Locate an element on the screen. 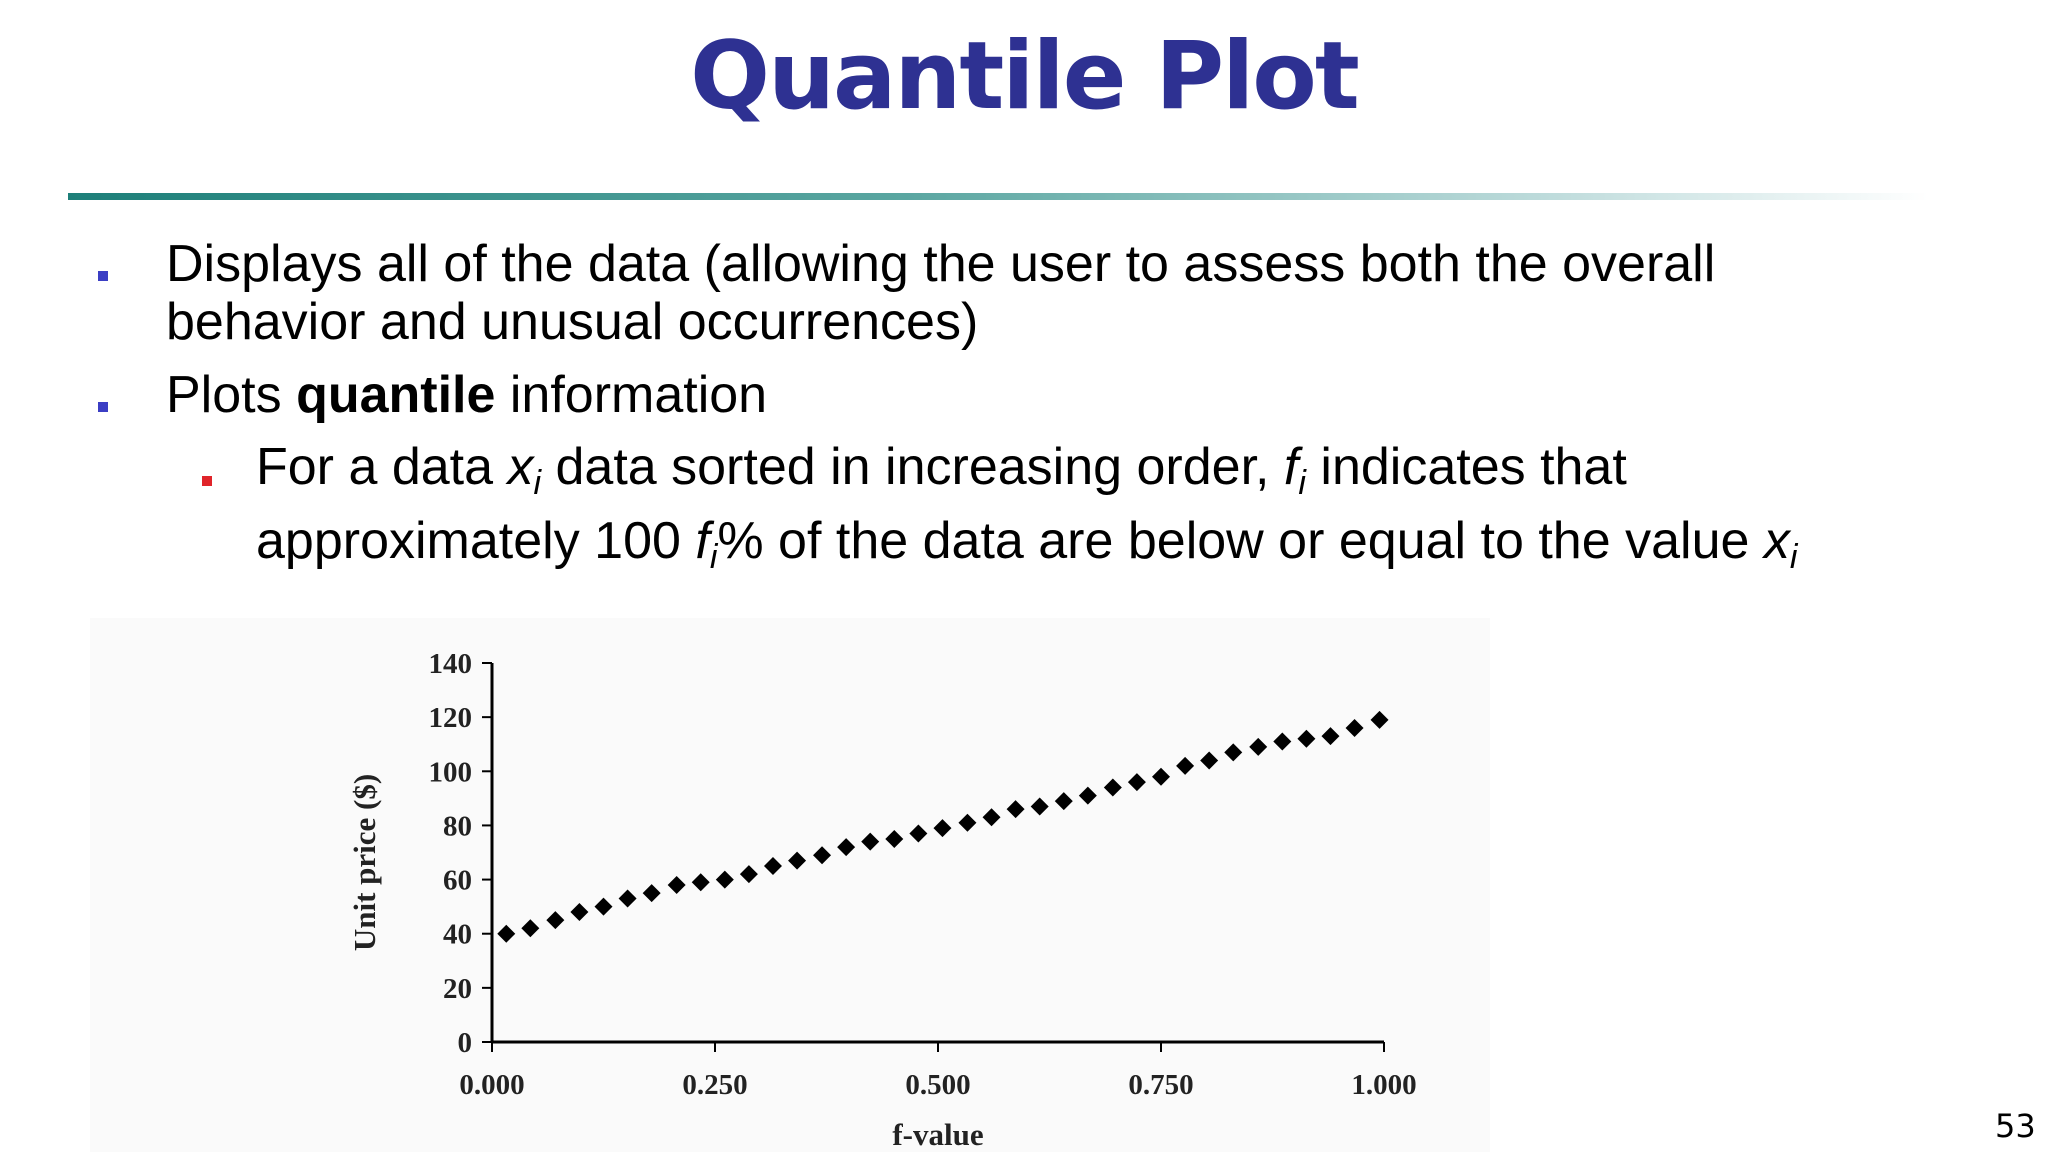 Image resolution: width=2048 pixels, height=1152 pixels. sub-bullet-square-icon is located at coordinates (207, 481).